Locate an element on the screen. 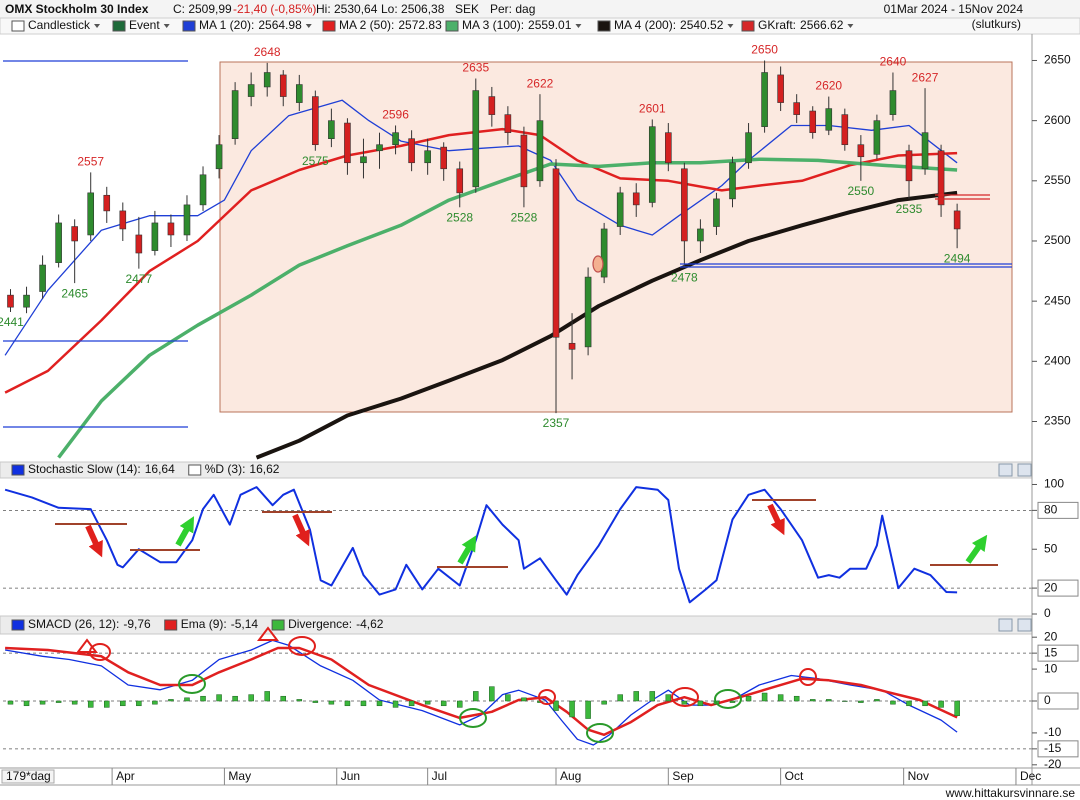 Image resolution: width=1080 pixels, height=800 pixels. high-price: Hi: 2530,64 is located at coordinates (347, 9).